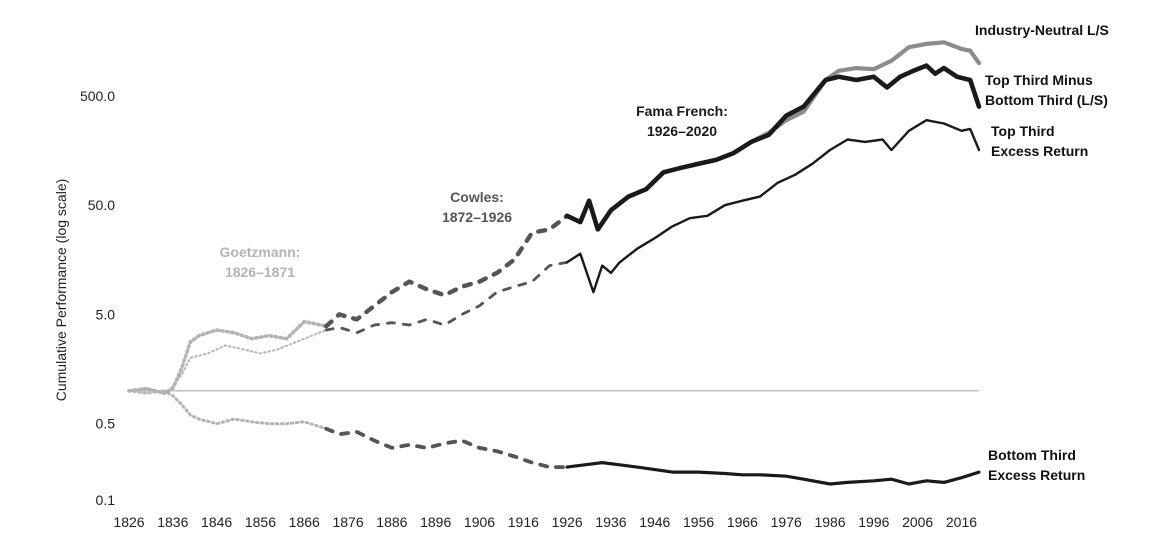 This screenshot has width=1158, height=549. I want to click on y-axis-label: Cumulative Performance (log scale), so click(61, 290).